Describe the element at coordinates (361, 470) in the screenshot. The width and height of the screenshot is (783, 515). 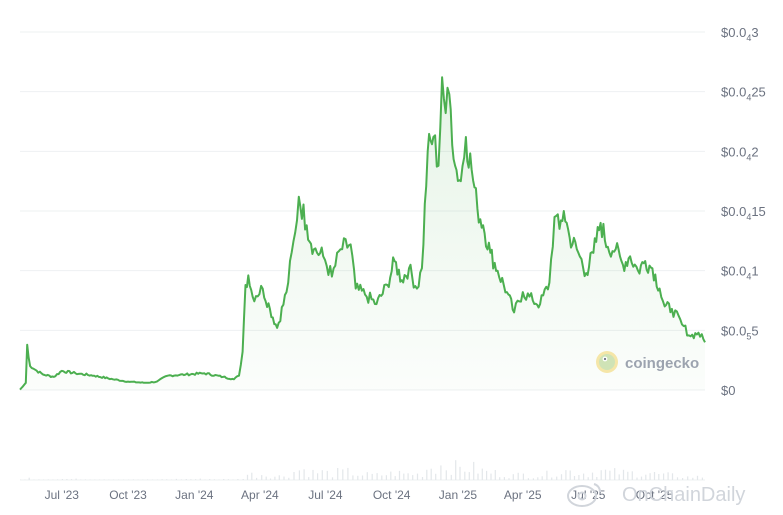
I see `volume-bars` at that location.